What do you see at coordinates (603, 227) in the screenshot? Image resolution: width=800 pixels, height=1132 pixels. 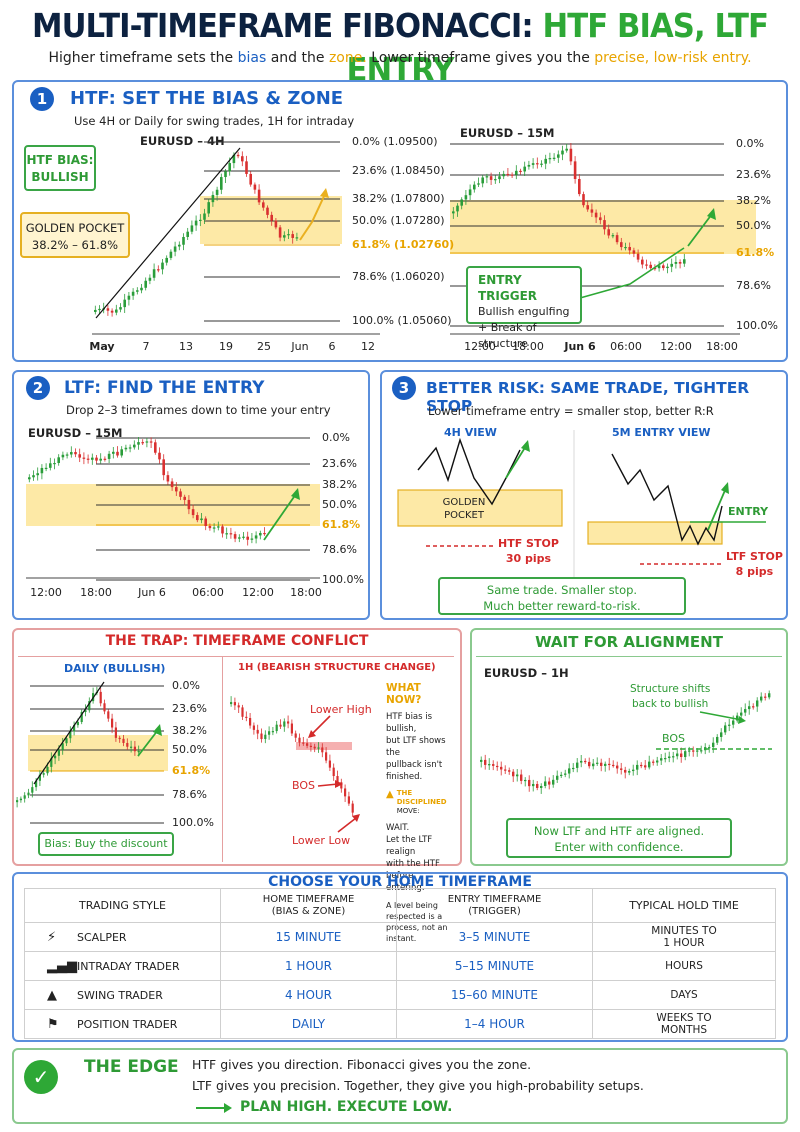 I see `golden-zone` at bounding box center [603, 227].